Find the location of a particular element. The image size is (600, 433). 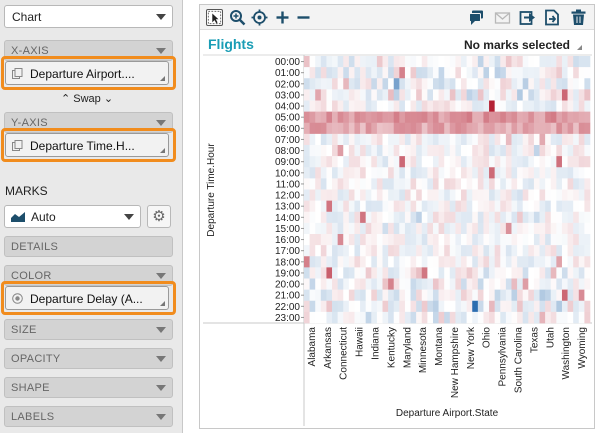

opacity-shelf: OPACITY is located at coordinates (88, 358).